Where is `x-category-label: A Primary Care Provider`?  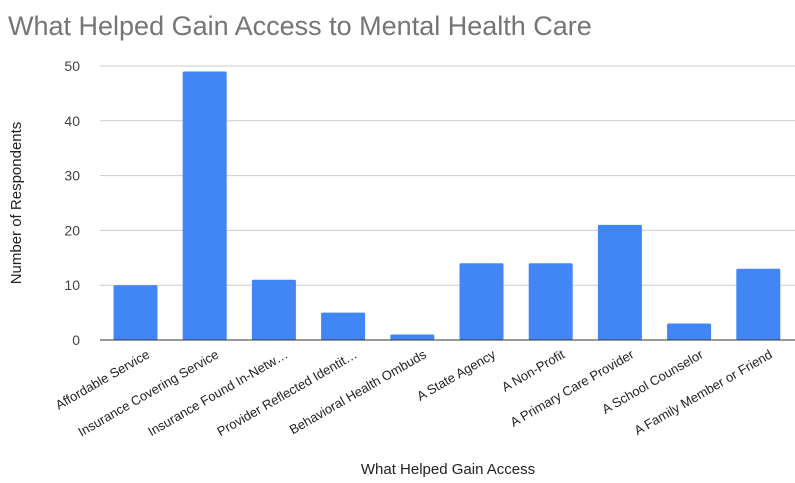 x-category-label: A Primary Care Provider is located at coordinates (572, 387).